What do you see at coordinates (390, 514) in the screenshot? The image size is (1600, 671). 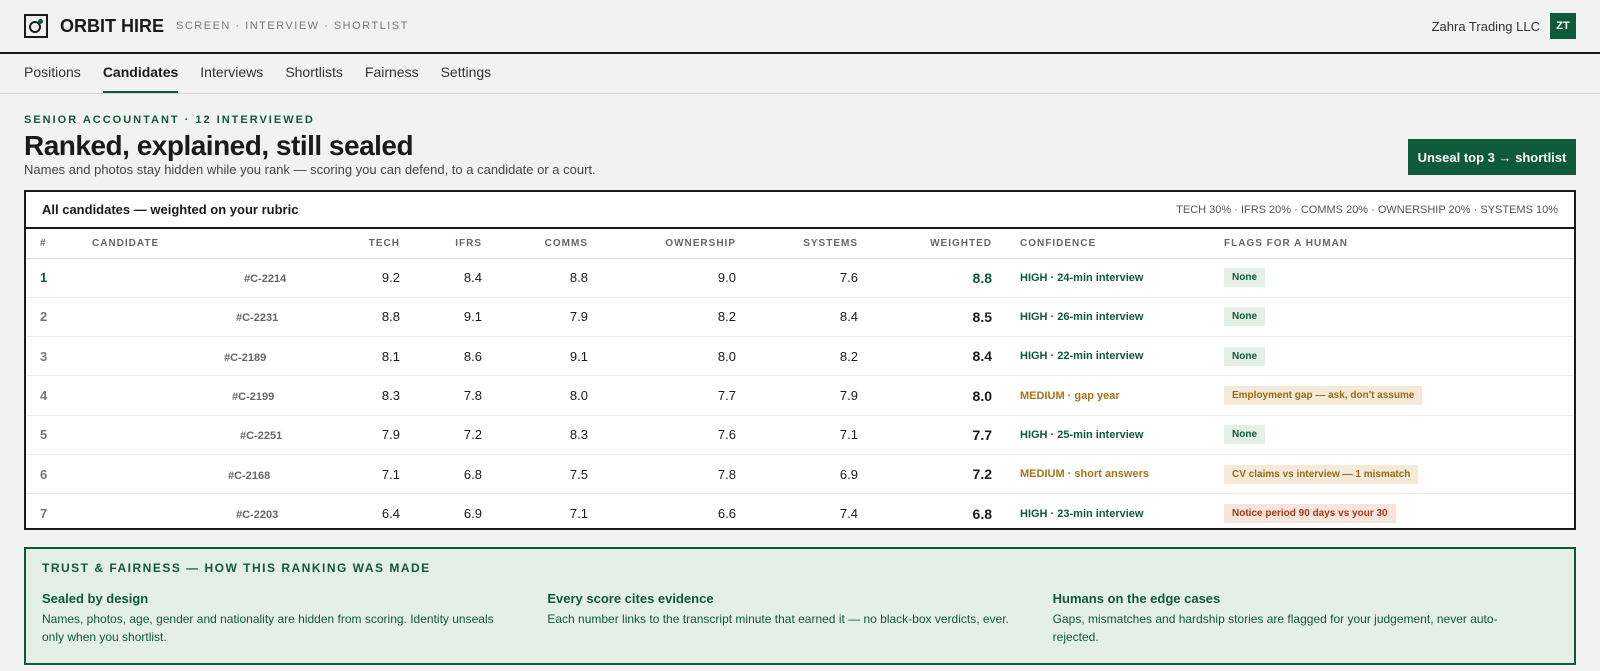 I see `tech-score: 6.4` at bounding box center [390, 514].